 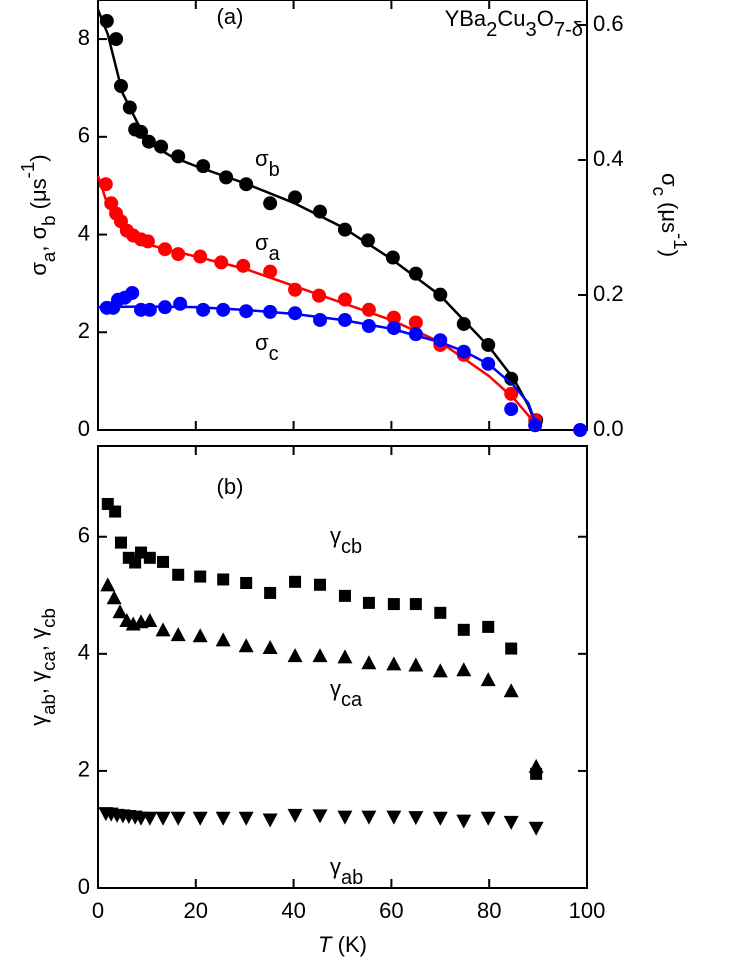 I want to click on text-part: b, so click(x=48, y=220).